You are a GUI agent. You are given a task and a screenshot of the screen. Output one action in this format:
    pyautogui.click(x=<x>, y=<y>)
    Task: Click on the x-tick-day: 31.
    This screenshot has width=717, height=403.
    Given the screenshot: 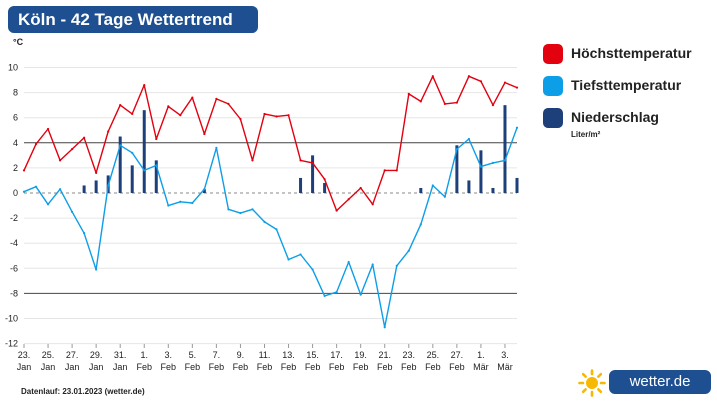 What is the action you would take?
    pyautogui.click(x=120, y=355)
    